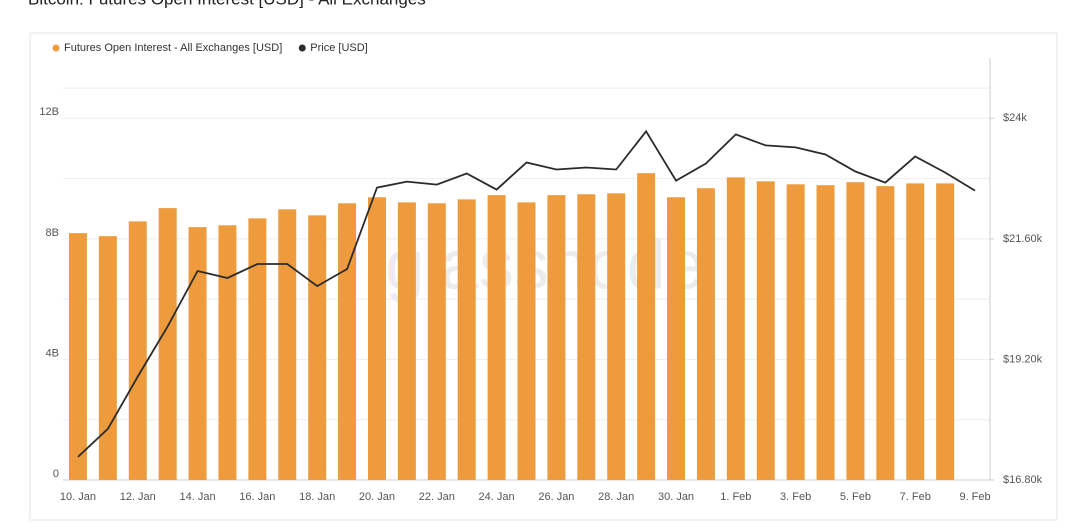 Image resolution: width=1080 pixels, height=528 pixels. Describe the element at coordinates (676, 497) in the screenshot. I see `x-tick-label: 30. Jan` at that location.